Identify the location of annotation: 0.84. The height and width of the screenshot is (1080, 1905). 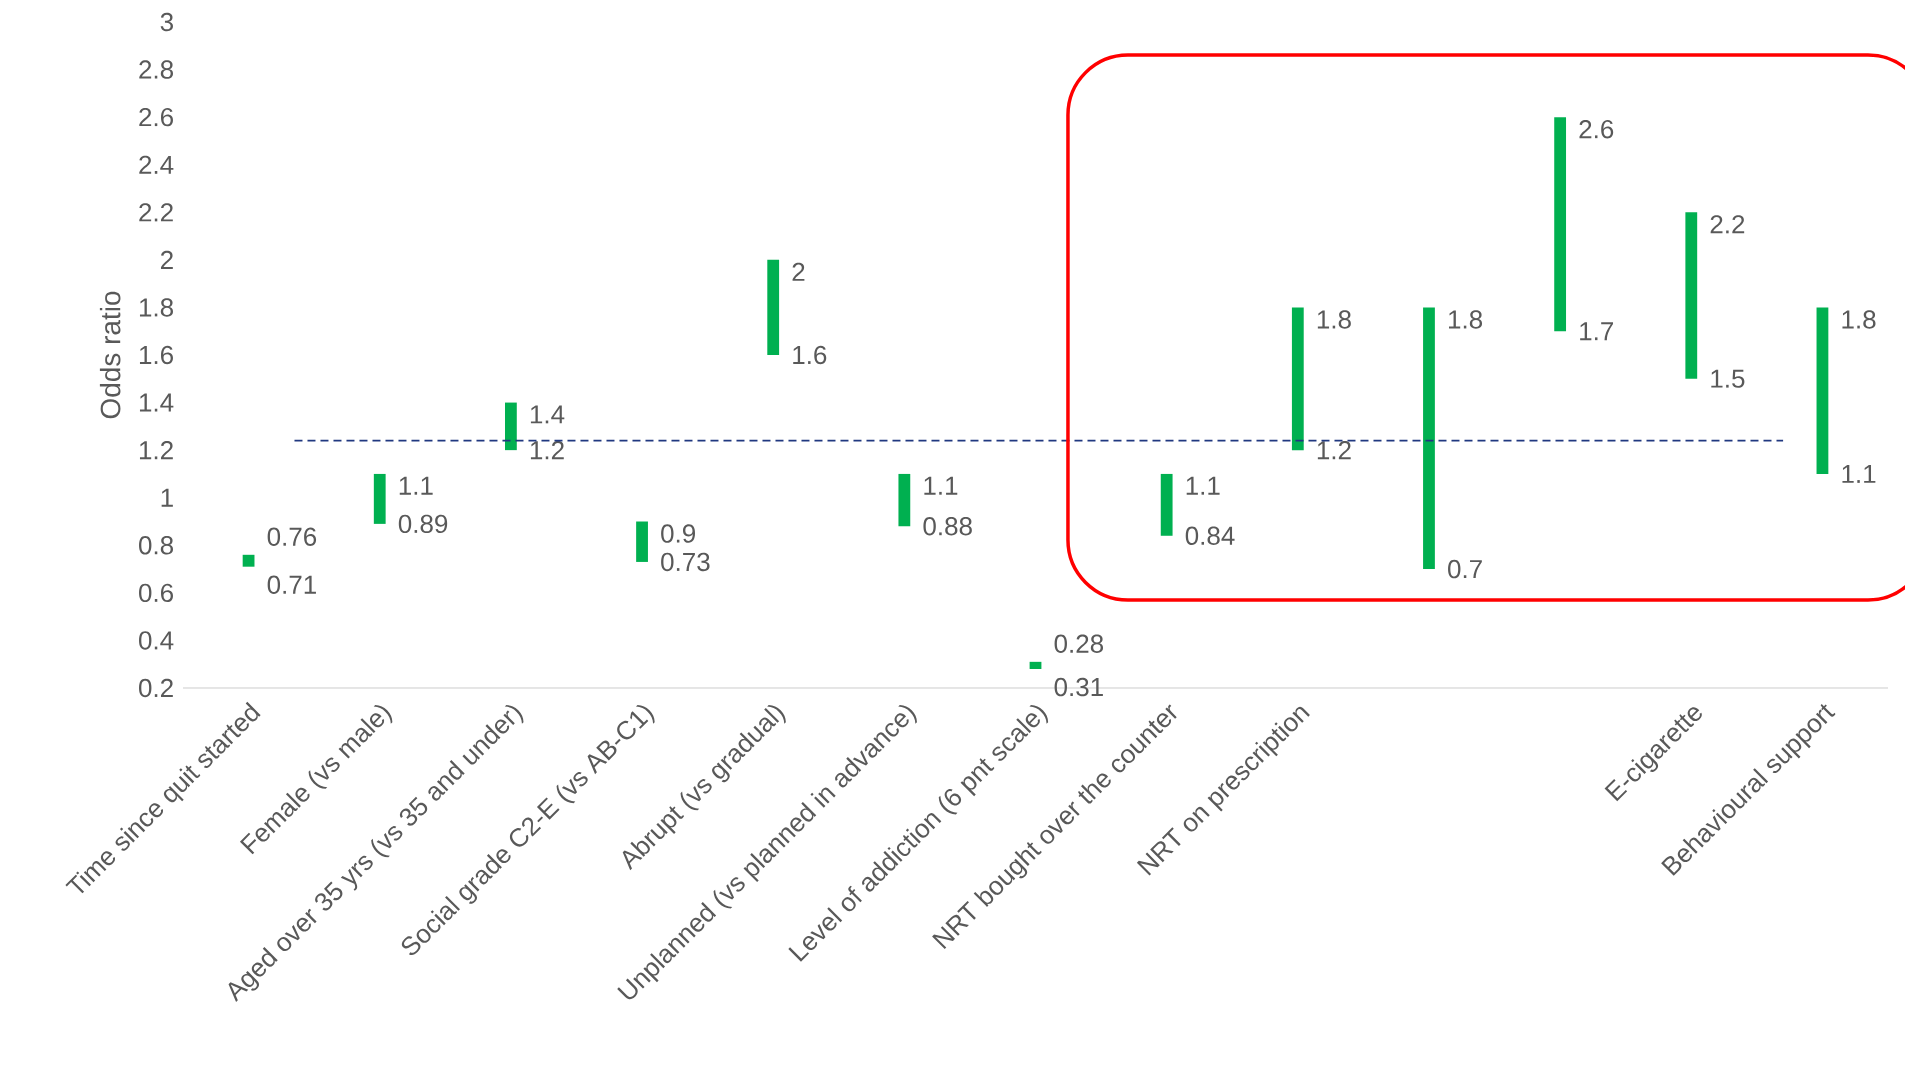
(1210, 535).